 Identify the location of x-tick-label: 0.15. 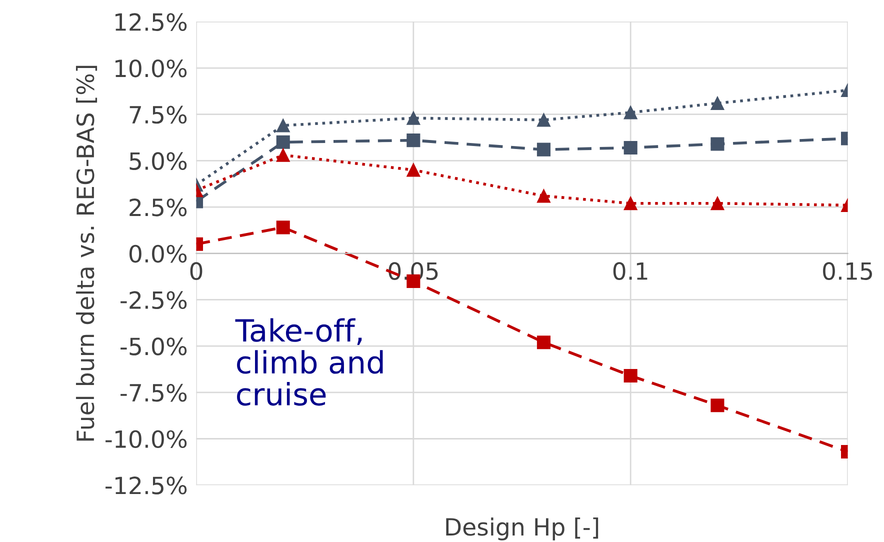
(847, 271).